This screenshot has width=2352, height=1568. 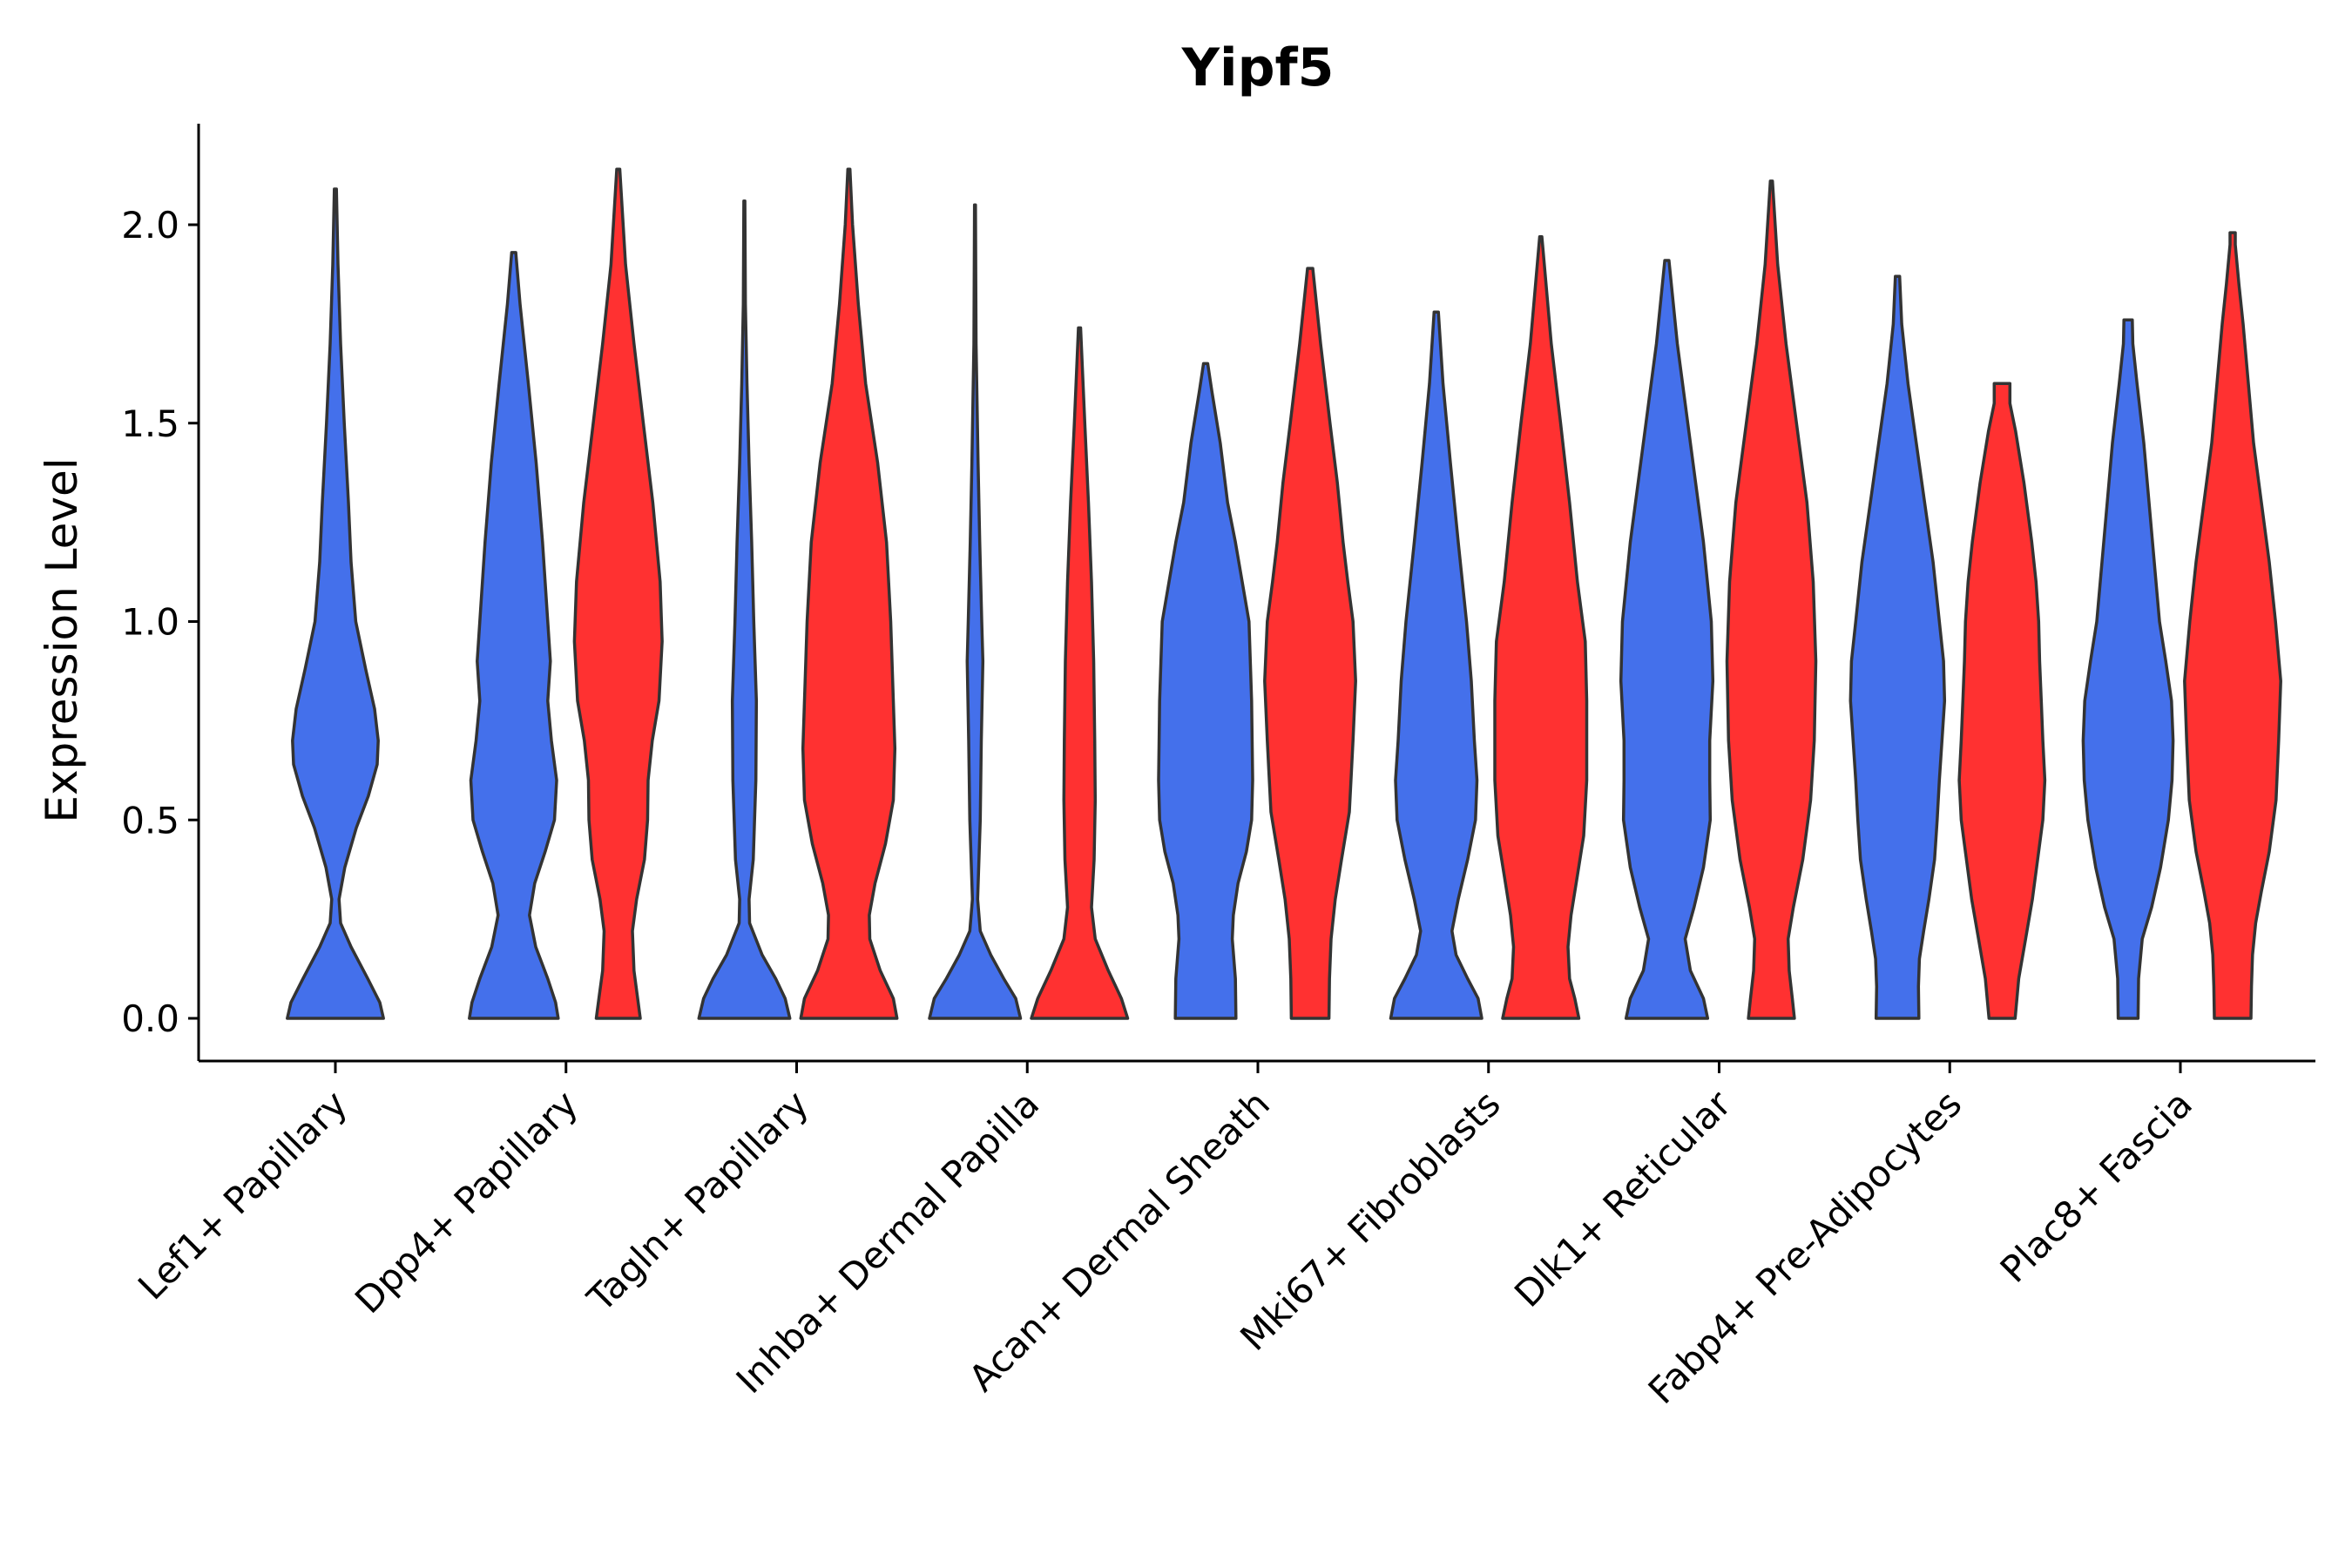 I want to click on violin-red-acan-dermal-sheath, so click(x=1310, y=643).